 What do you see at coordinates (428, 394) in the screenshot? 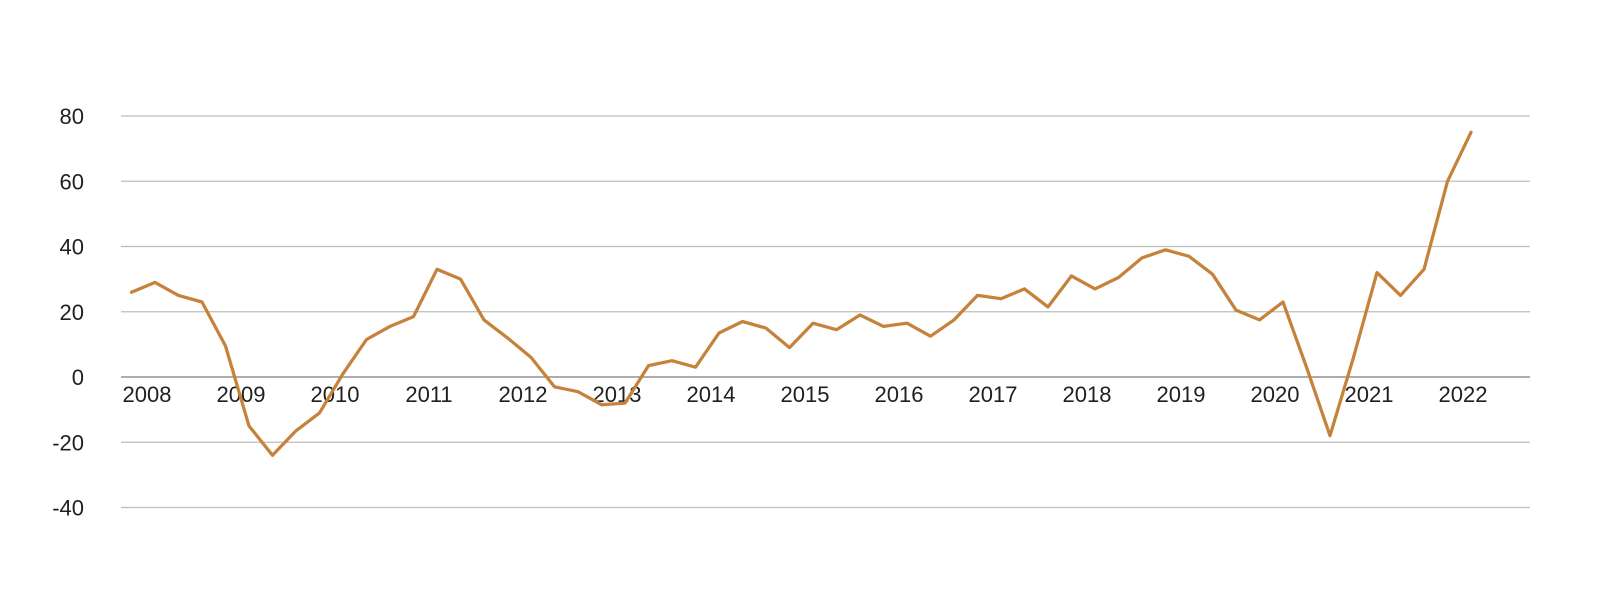
I see `x-axis-tick-label: 2011` at bounding box center [428, 394].